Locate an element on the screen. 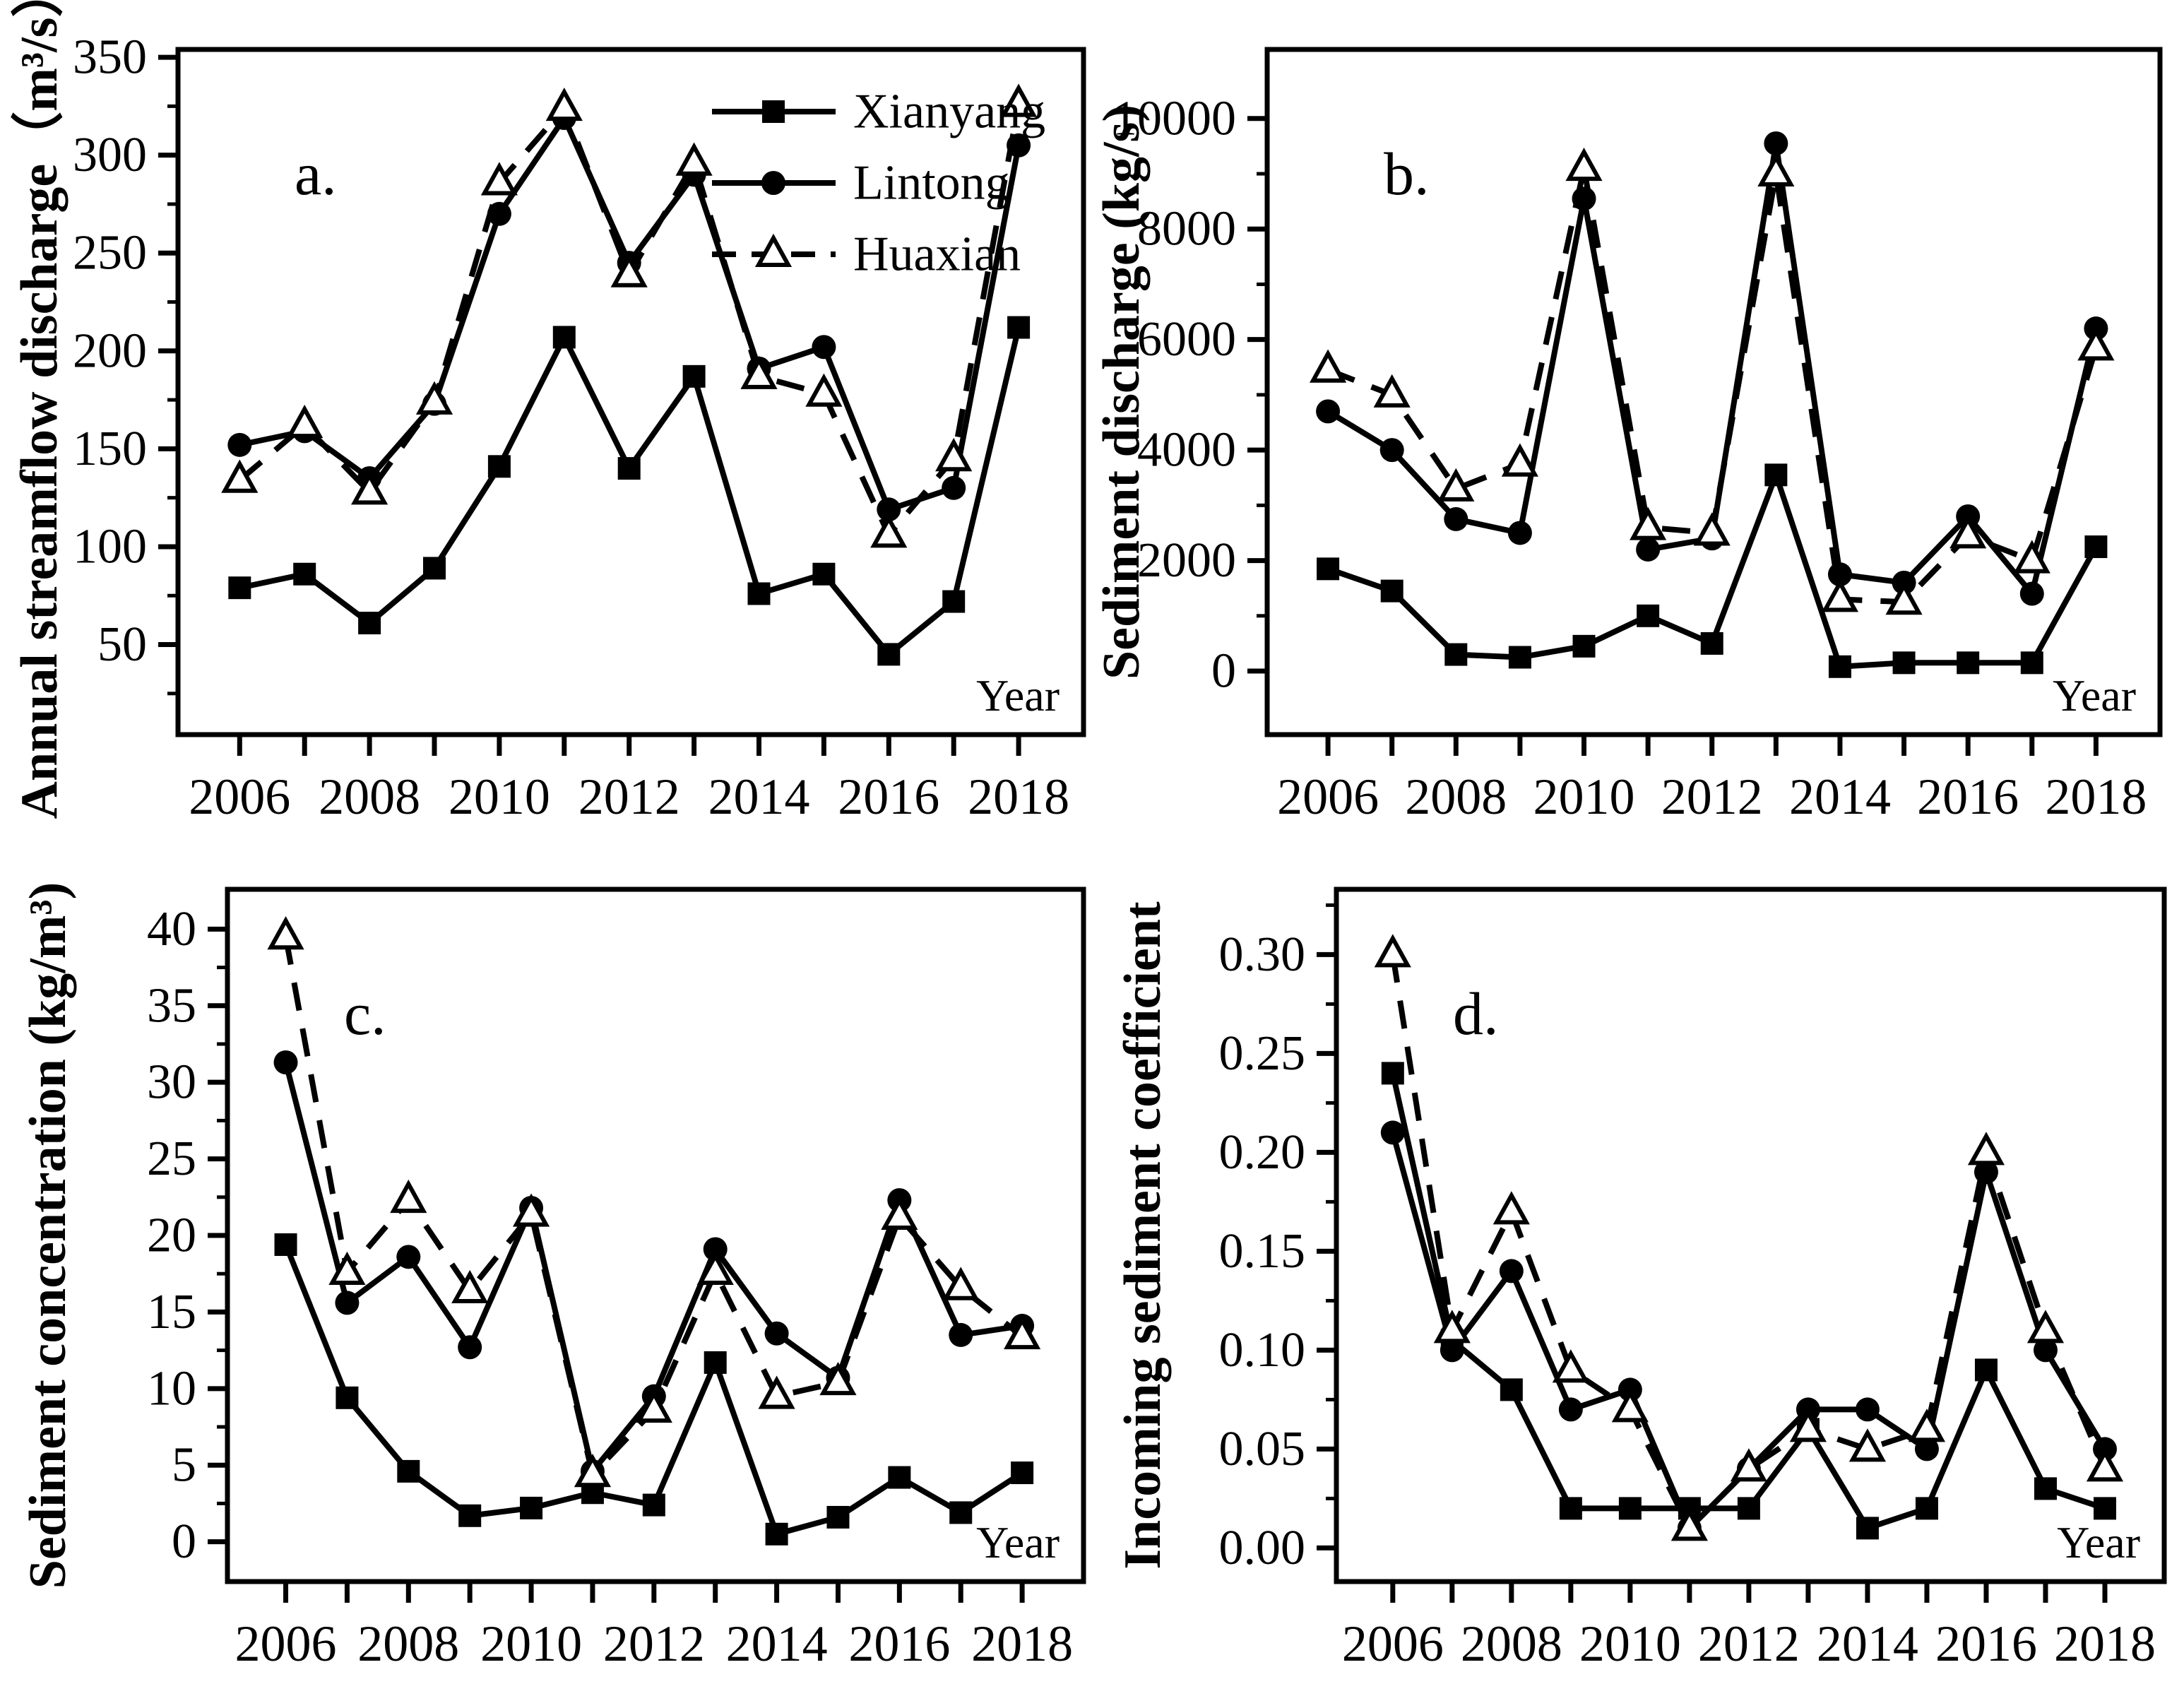 Image resolution: width=2184 pixels, height=1708 pixels. legend-label: Lintong is located at coordinates (932, 183).